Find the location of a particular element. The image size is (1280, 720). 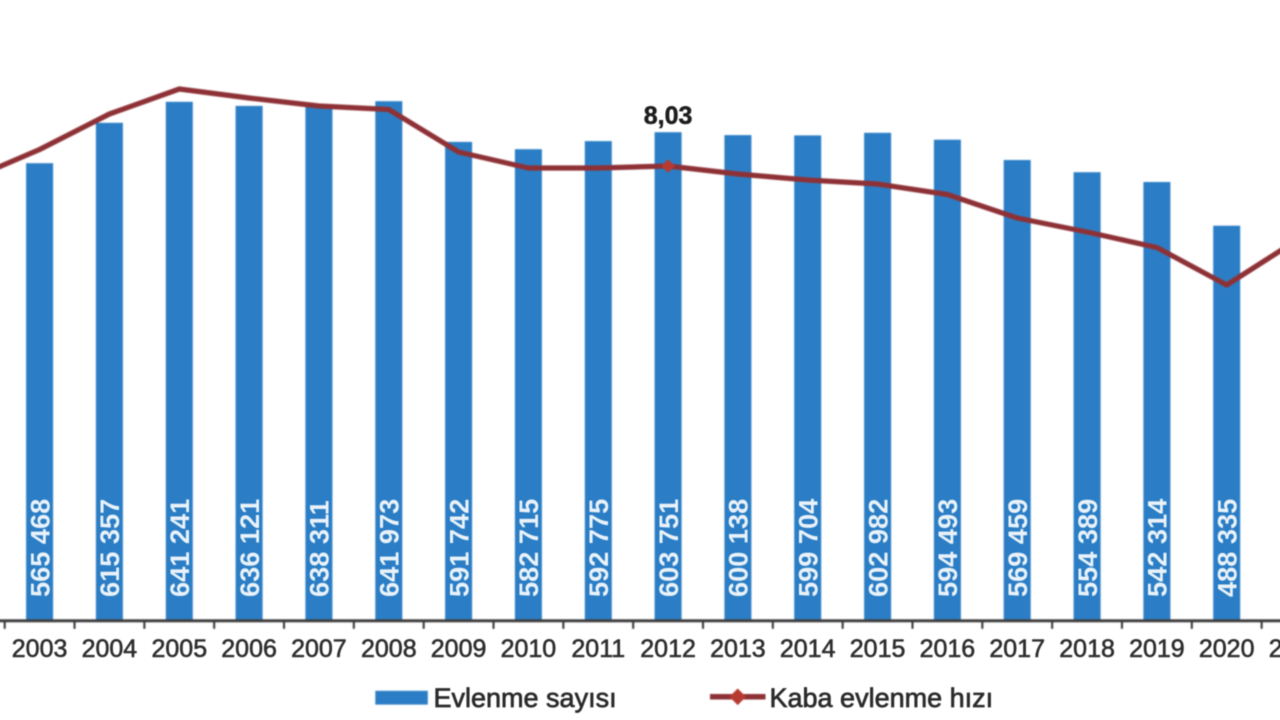

svg-text: 2006 is located at coordinates (249, 649).